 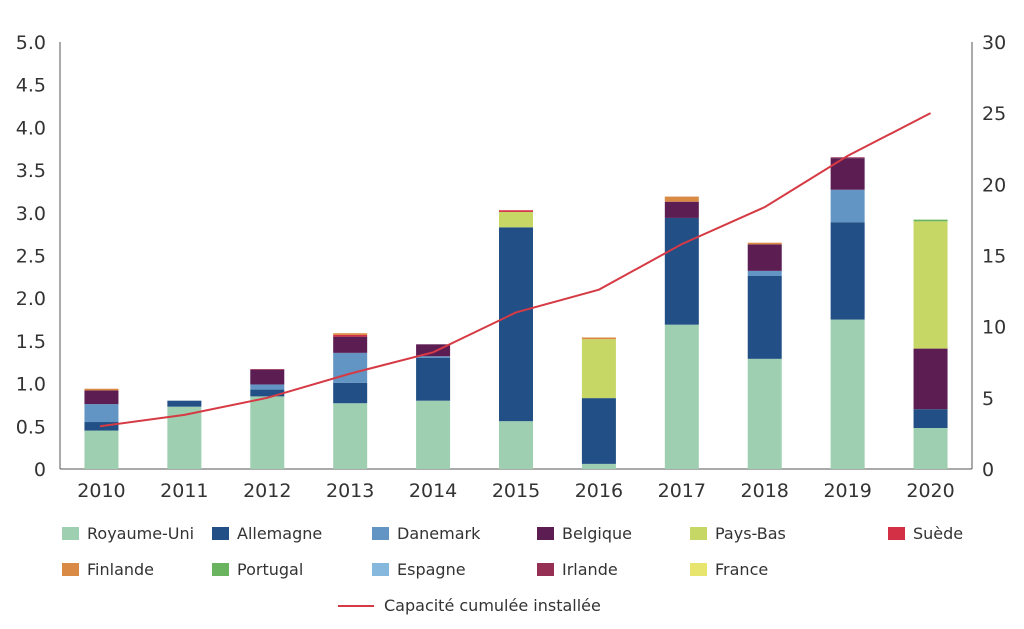 What do you see at coordinates (431, 569) in the screenshot?
I see `legend-label: Espagne` at bounding box center [431, 569].